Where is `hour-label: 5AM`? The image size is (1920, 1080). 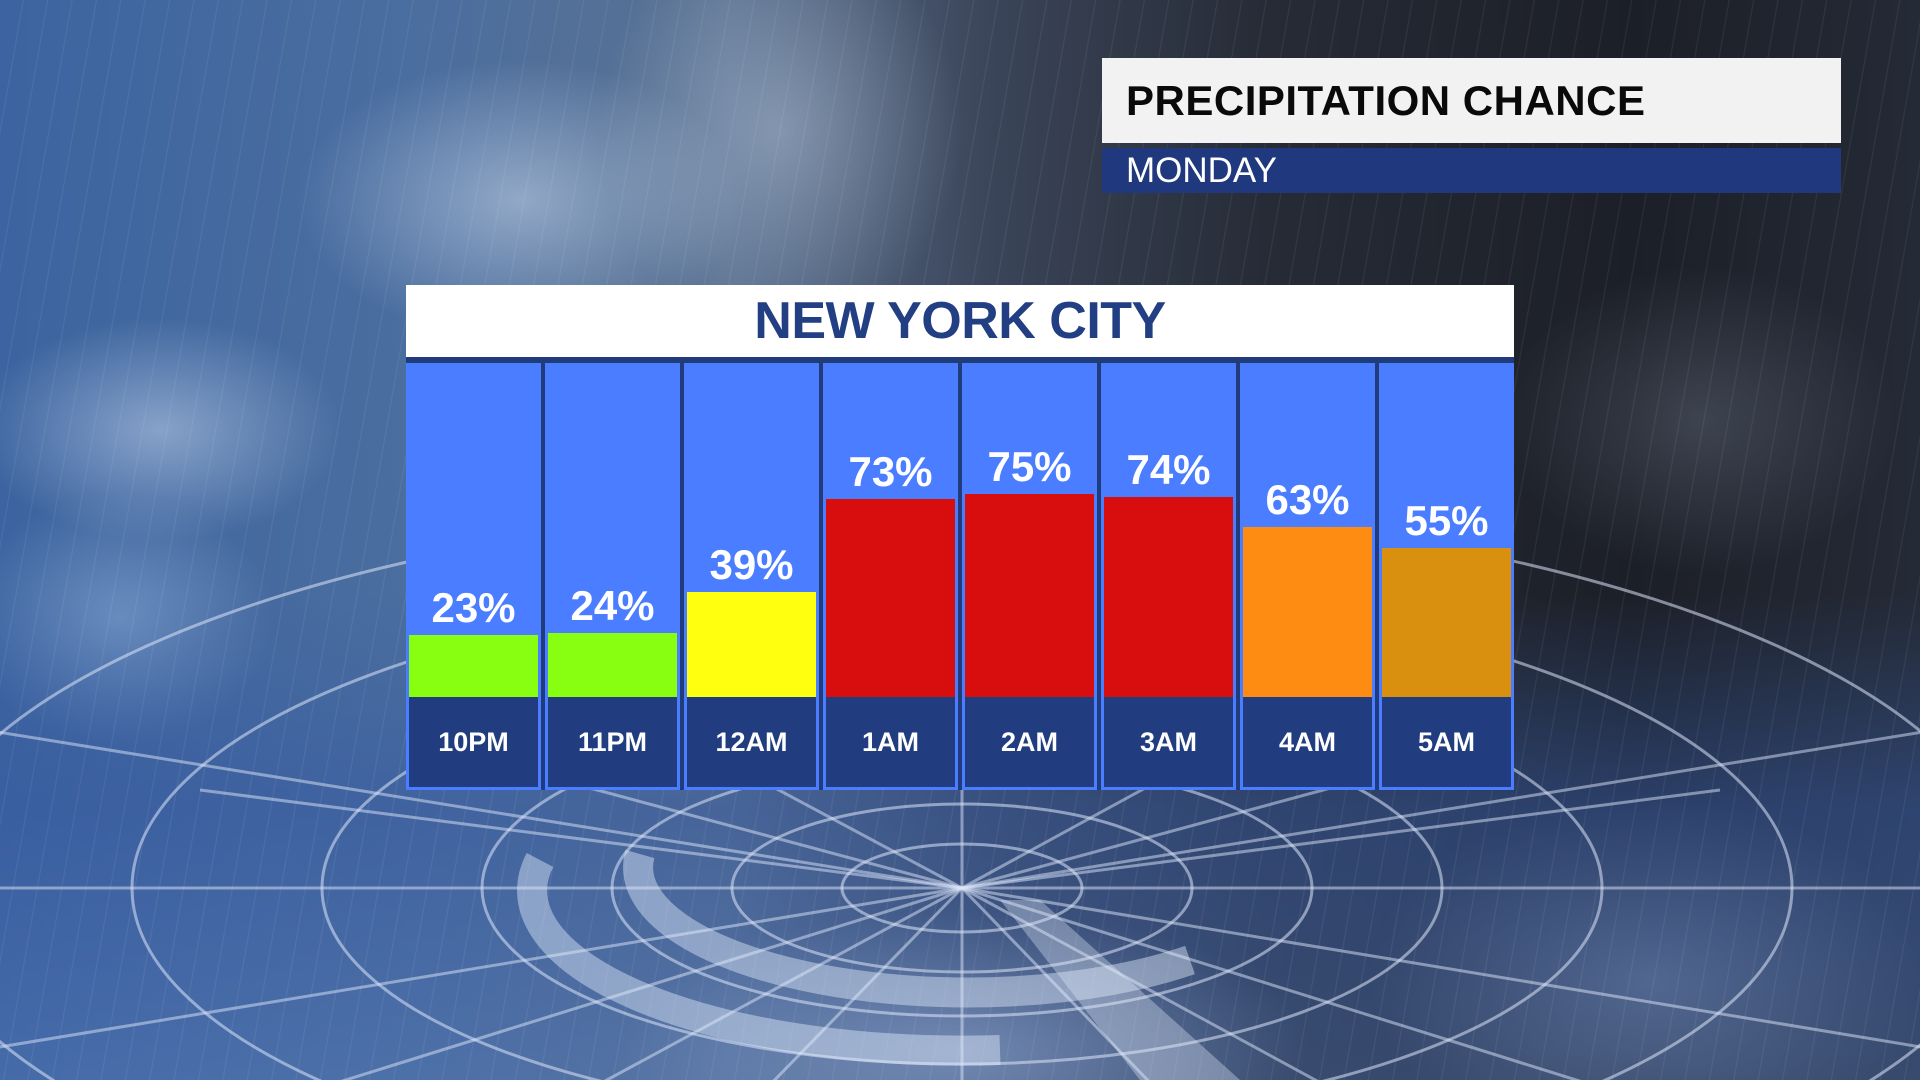 hour-label: 5AM is located at coordinates (1446, 742).